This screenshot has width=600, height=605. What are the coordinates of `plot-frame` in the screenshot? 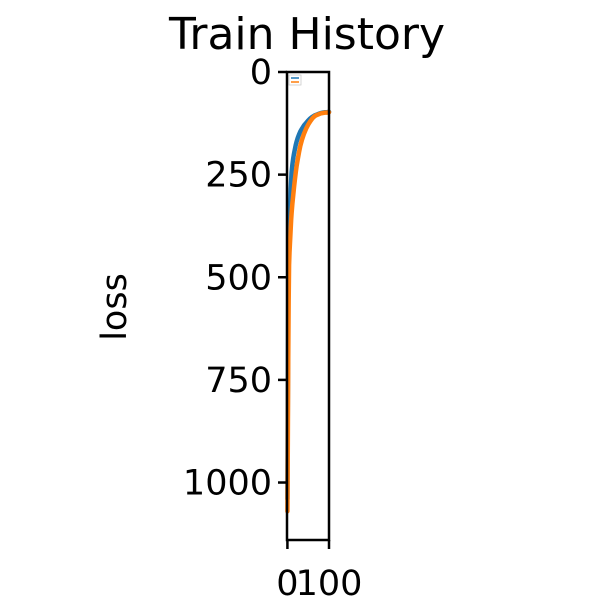 It's located at (308, 306).